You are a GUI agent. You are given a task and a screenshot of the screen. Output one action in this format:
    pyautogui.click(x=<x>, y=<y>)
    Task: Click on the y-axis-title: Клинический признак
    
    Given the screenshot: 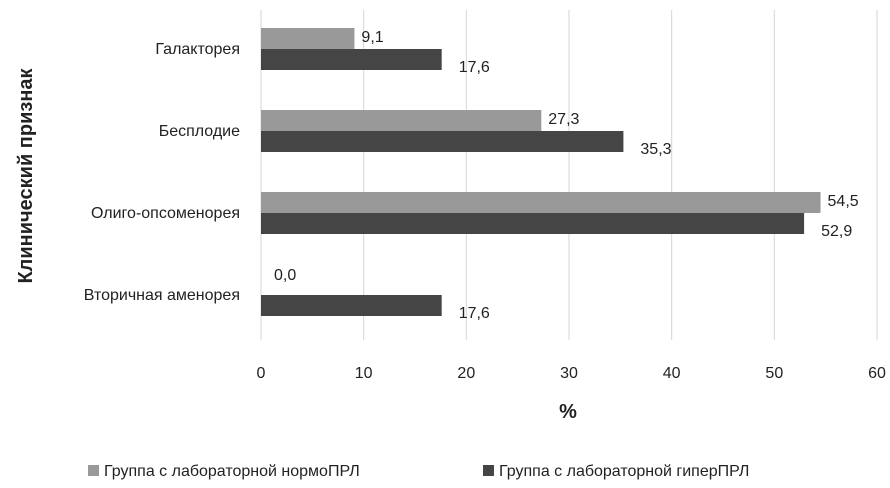 What is the action you would take?
    pyautogui.click(x=26, y=175)
    